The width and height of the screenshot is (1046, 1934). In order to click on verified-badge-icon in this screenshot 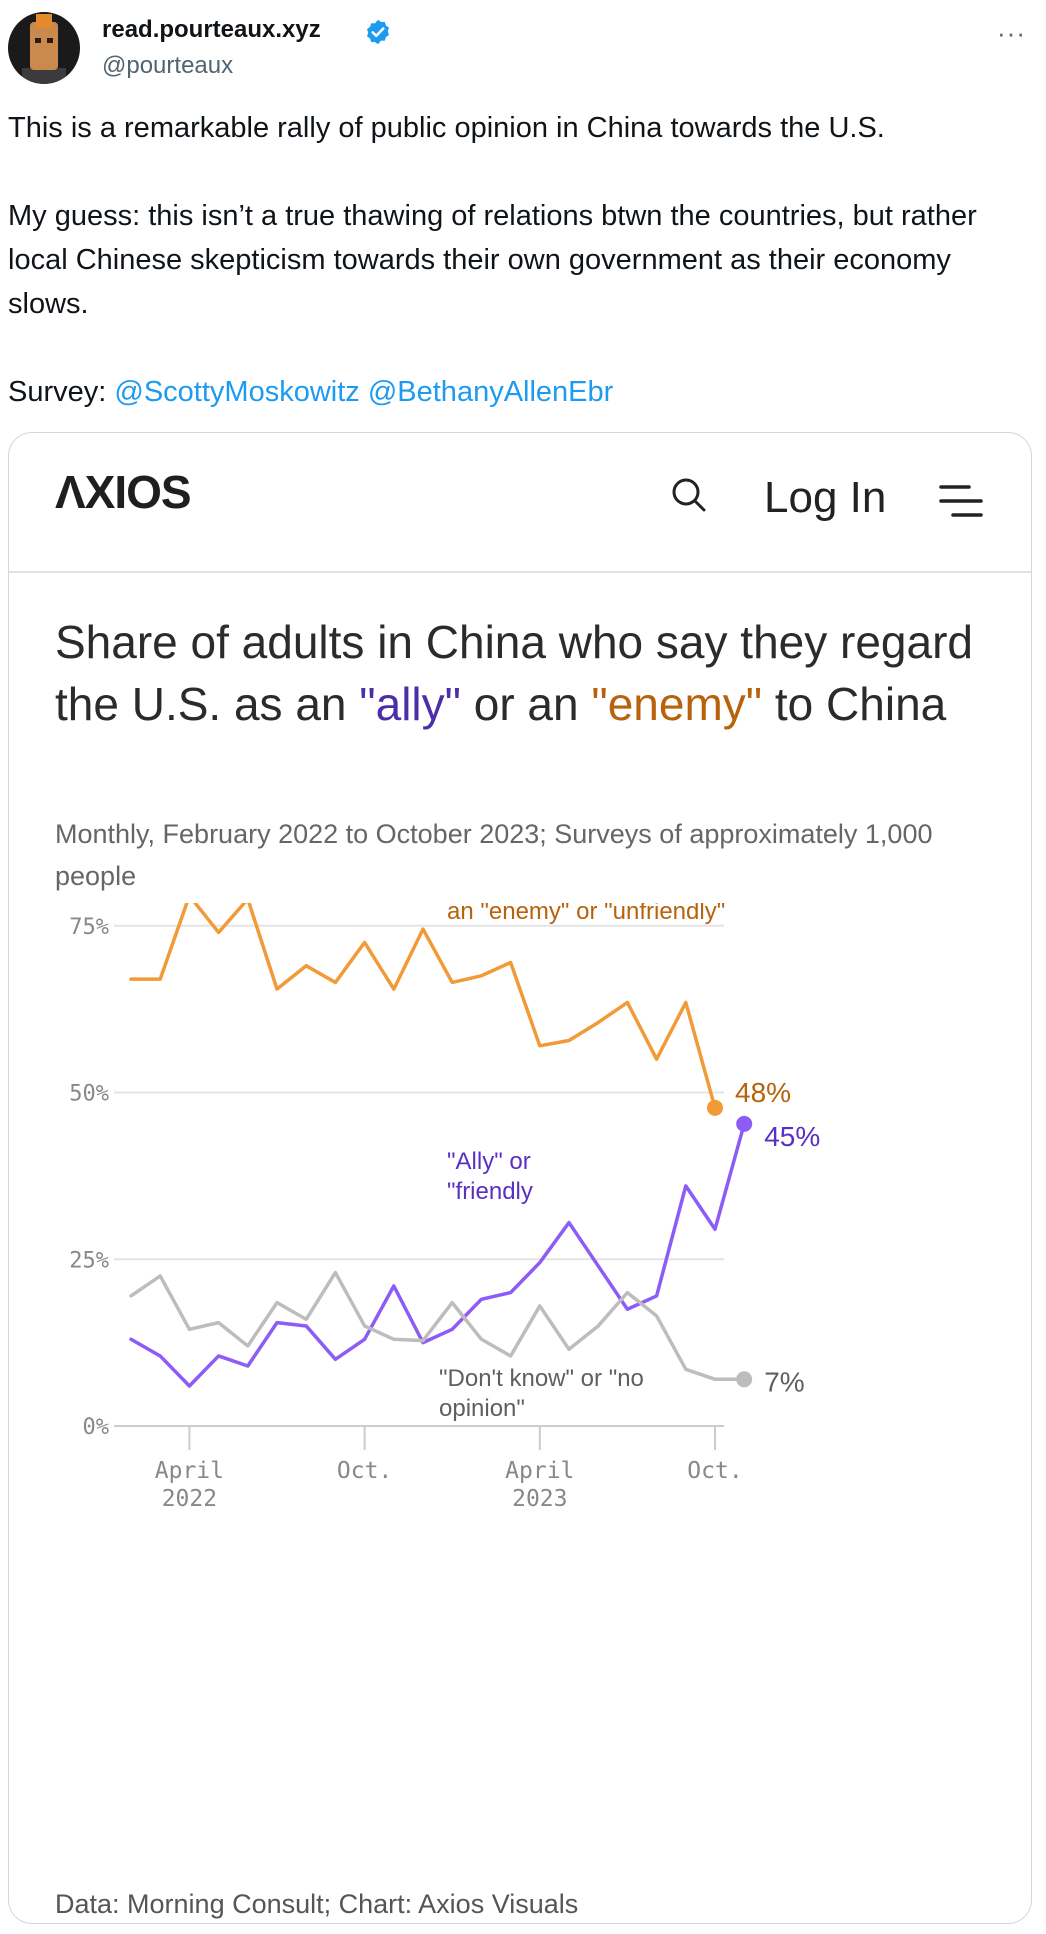, I will do `click(378, 32)`.